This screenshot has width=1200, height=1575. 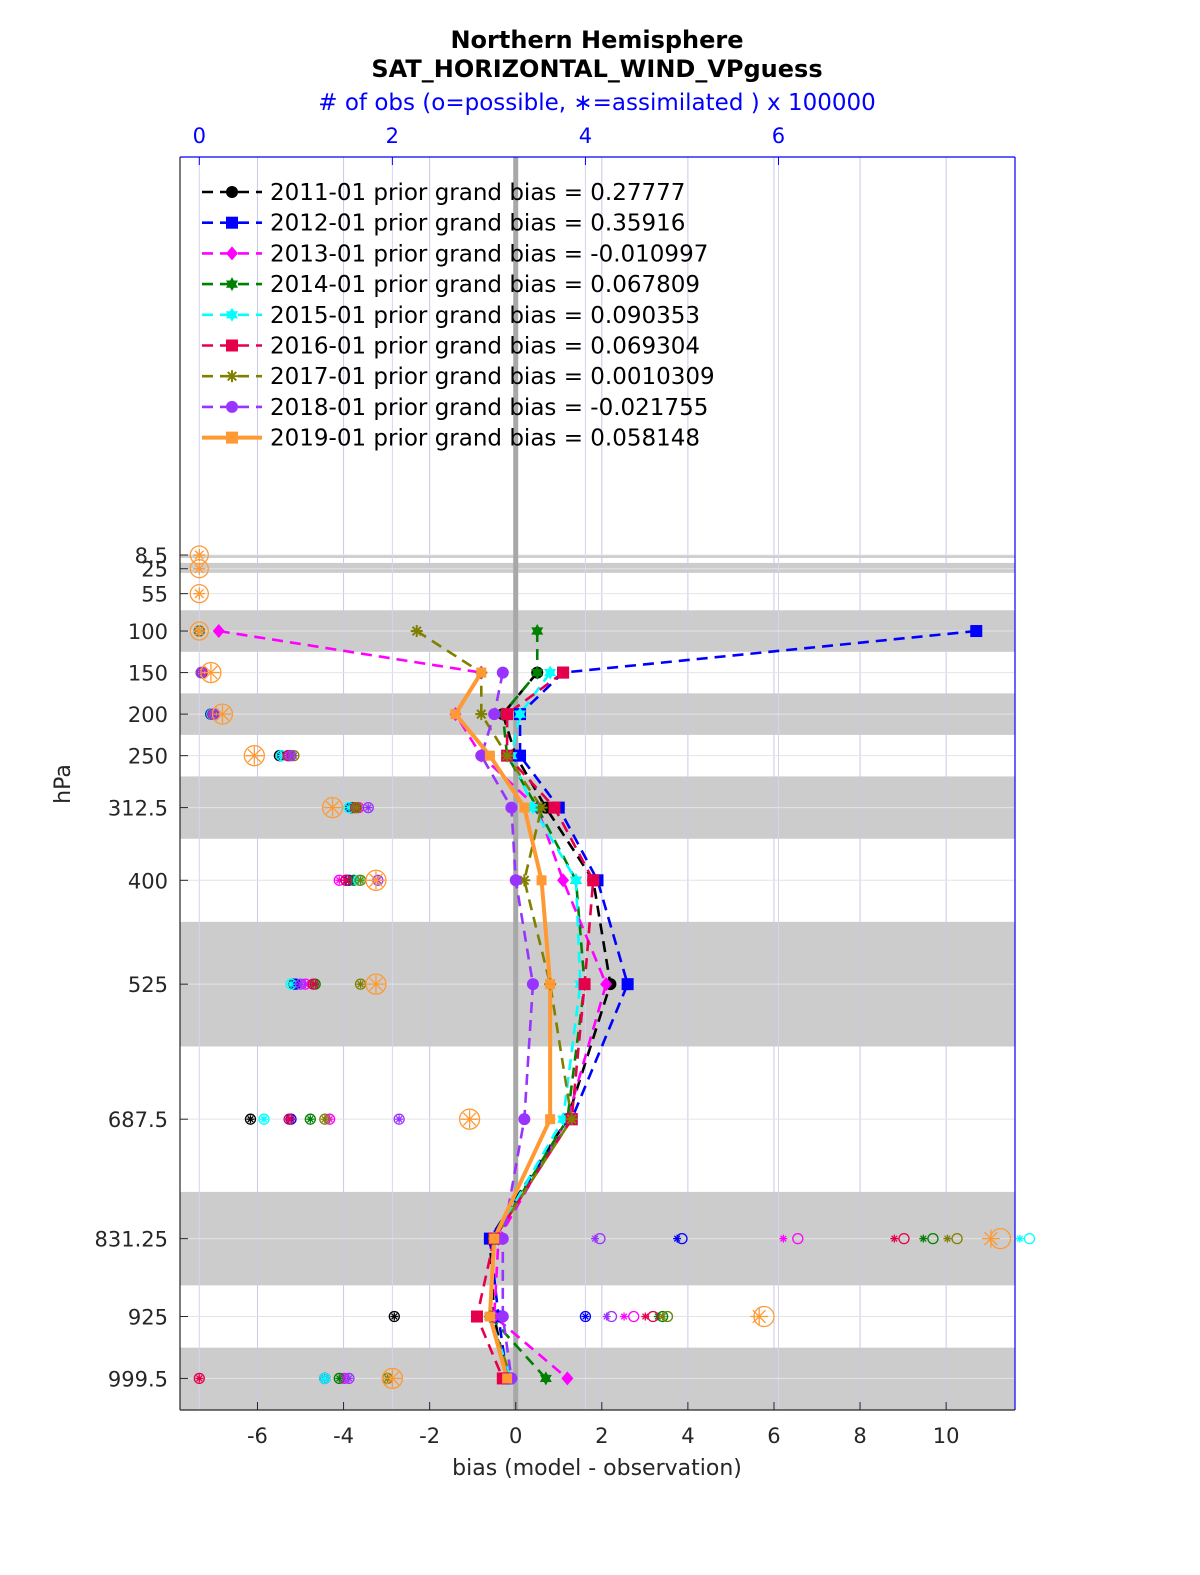 What do you see at coordinates (597, 1468) in the screenshot?
I see `x-axis-label: bias (model - observation)` at bounding box center [597, 1468].